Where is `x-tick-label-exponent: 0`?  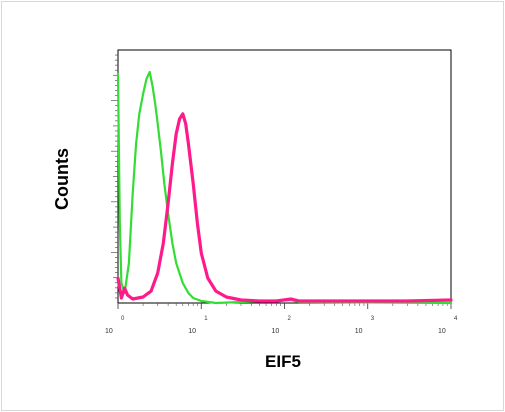 x-tick-label-exponent: 0 is located at coordinates (123, 319).